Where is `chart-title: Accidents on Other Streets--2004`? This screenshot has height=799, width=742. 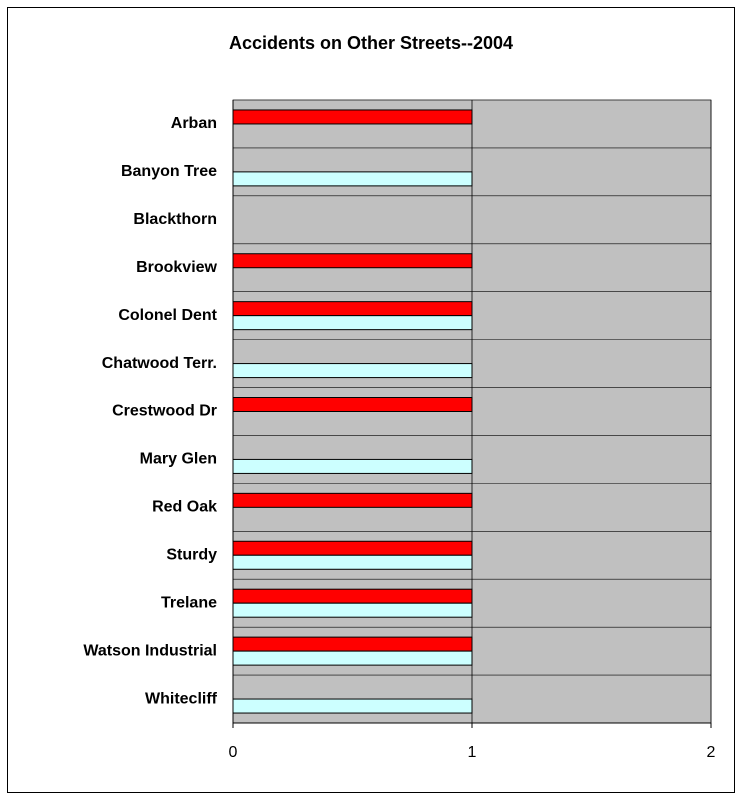 chart-title: Accidents on Other Streets--2004 is located at coordinates (371, 43).